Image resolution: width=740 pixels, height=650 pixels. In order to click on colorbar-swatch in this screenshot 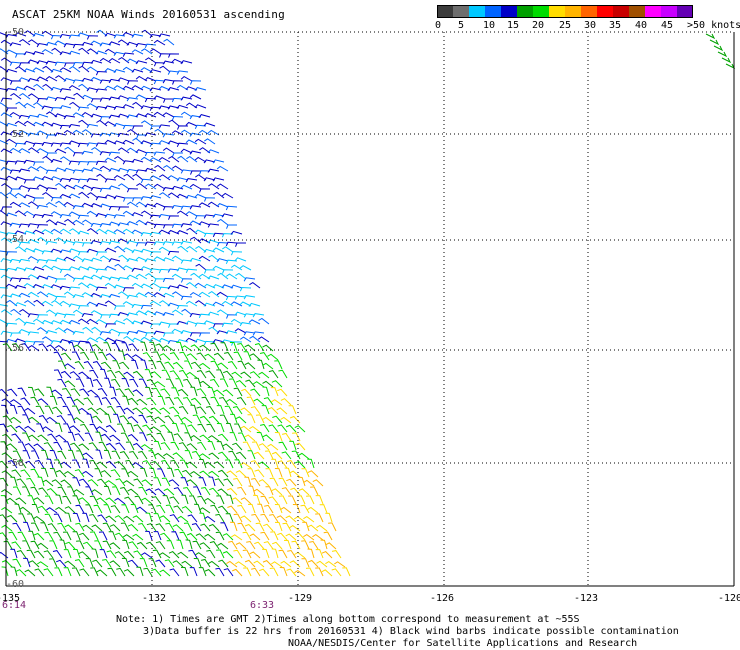, I will do `click(461, 11)`.